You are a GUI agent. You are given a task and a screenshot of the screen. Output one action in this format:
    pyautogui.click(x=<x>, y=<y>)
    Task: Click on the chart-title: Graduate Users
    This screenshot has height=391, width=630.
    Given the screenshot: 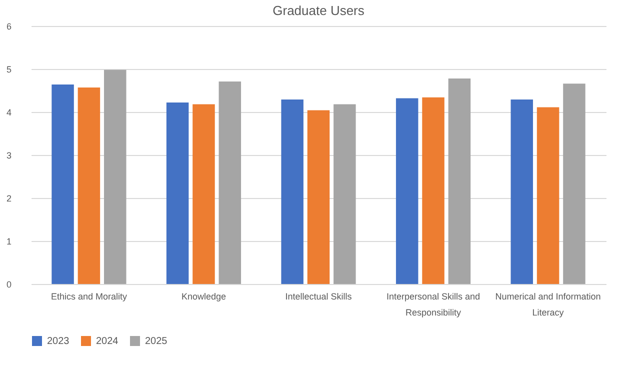 What is the action you would take?
    pyautogui.click(x=318, y=10)
    